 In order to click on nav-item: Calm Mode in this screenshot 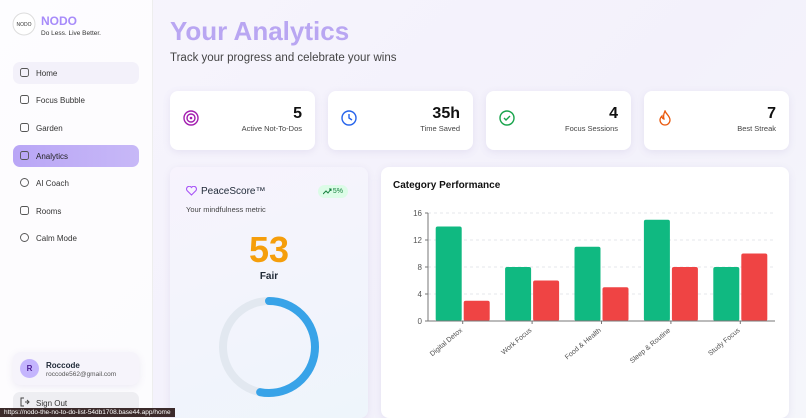, I will do `click(76, 238)`.